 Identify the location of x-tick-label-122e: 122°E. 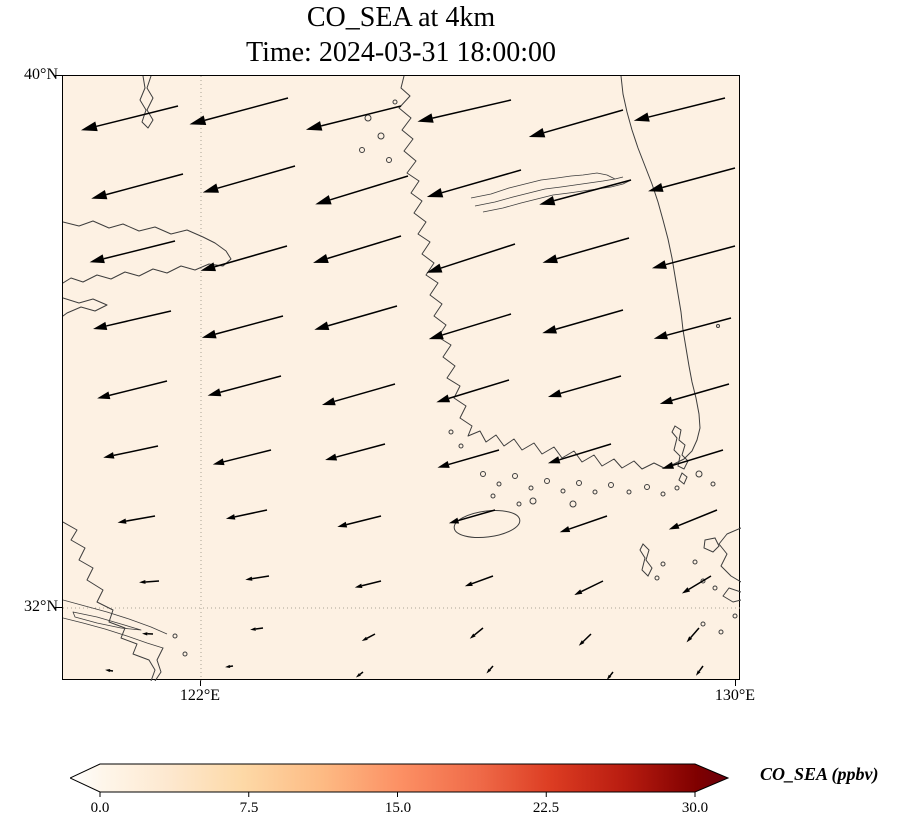
(200, 695).